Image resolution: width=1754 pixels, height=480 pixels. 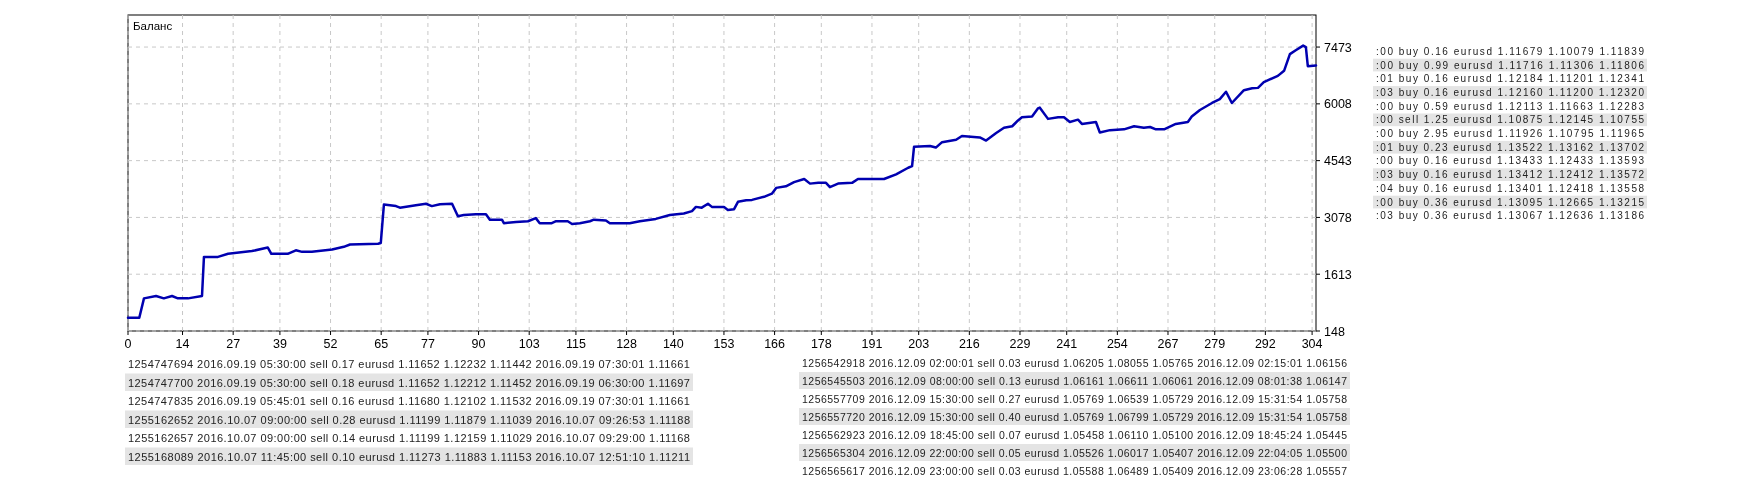 What do you see at coordinates (1510, 79) in the screenshot?
I see `text: :01 buy 0.16 eurusd 1.12184 1.11201 1.12341` at bounding box center [1510, 79].